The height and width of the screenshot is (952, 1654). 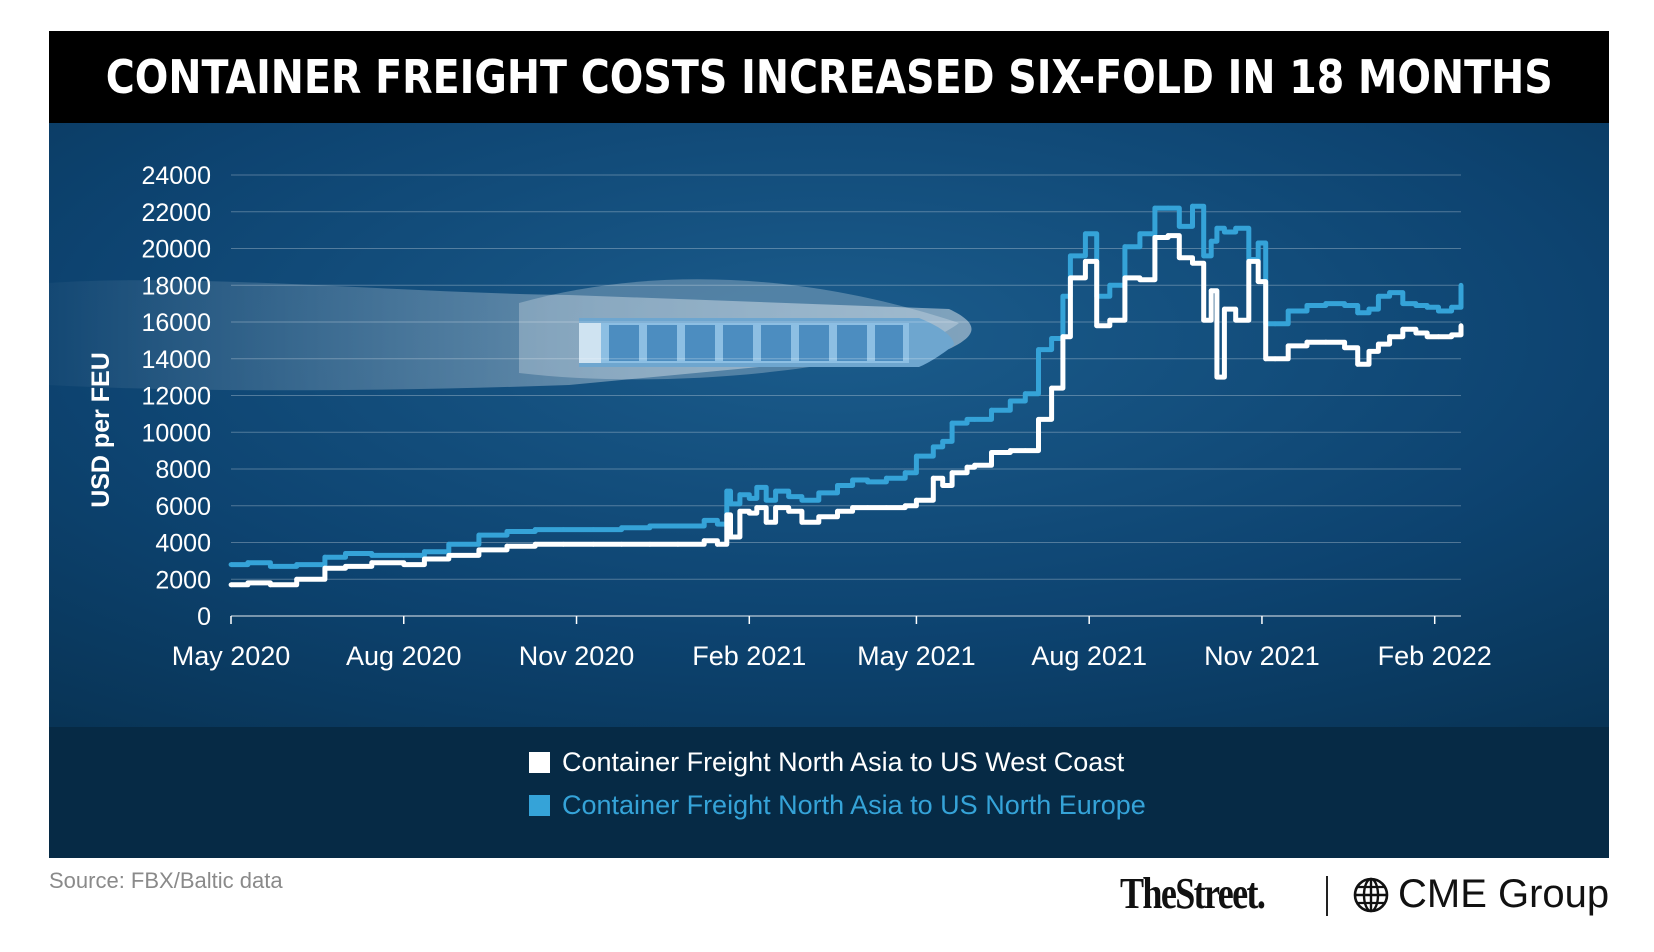 What do you see at coordinates (176, 360) in the screenshot?
I see `y-tick-label: 14000` at bounding box center [176, 360].